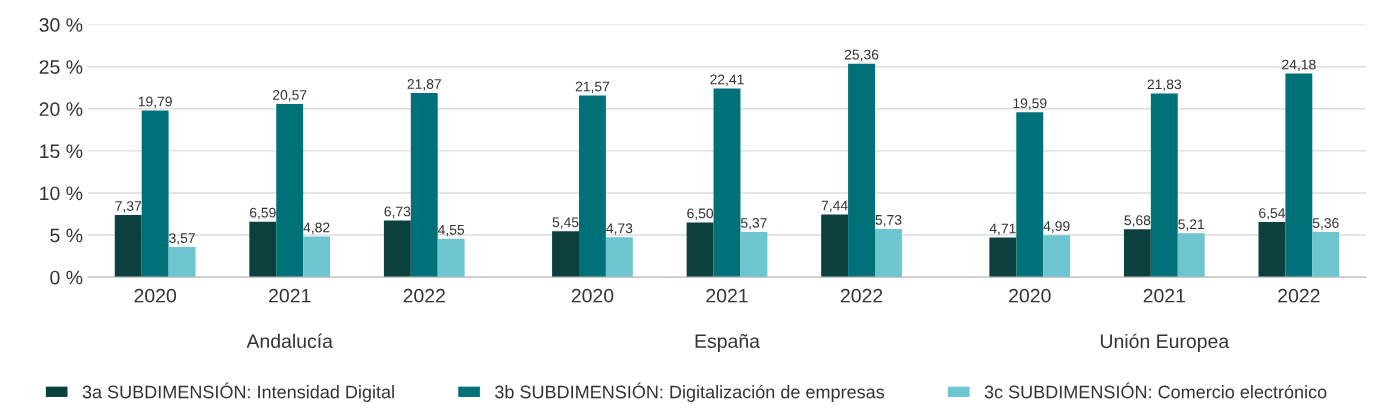  What do you see at coordinates (61, 151) in the screenshot?
I see `y-tick-label: 15 %` at bounding box center [61, 151].